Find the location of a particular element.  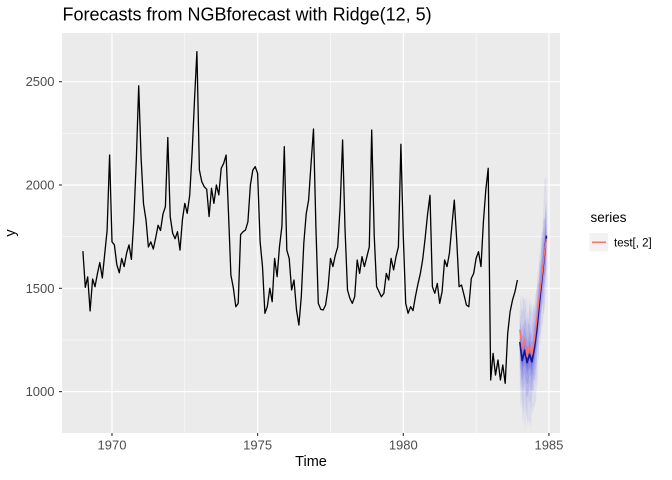

y-tick-label: 1000 is located at coordinates (40, 391).